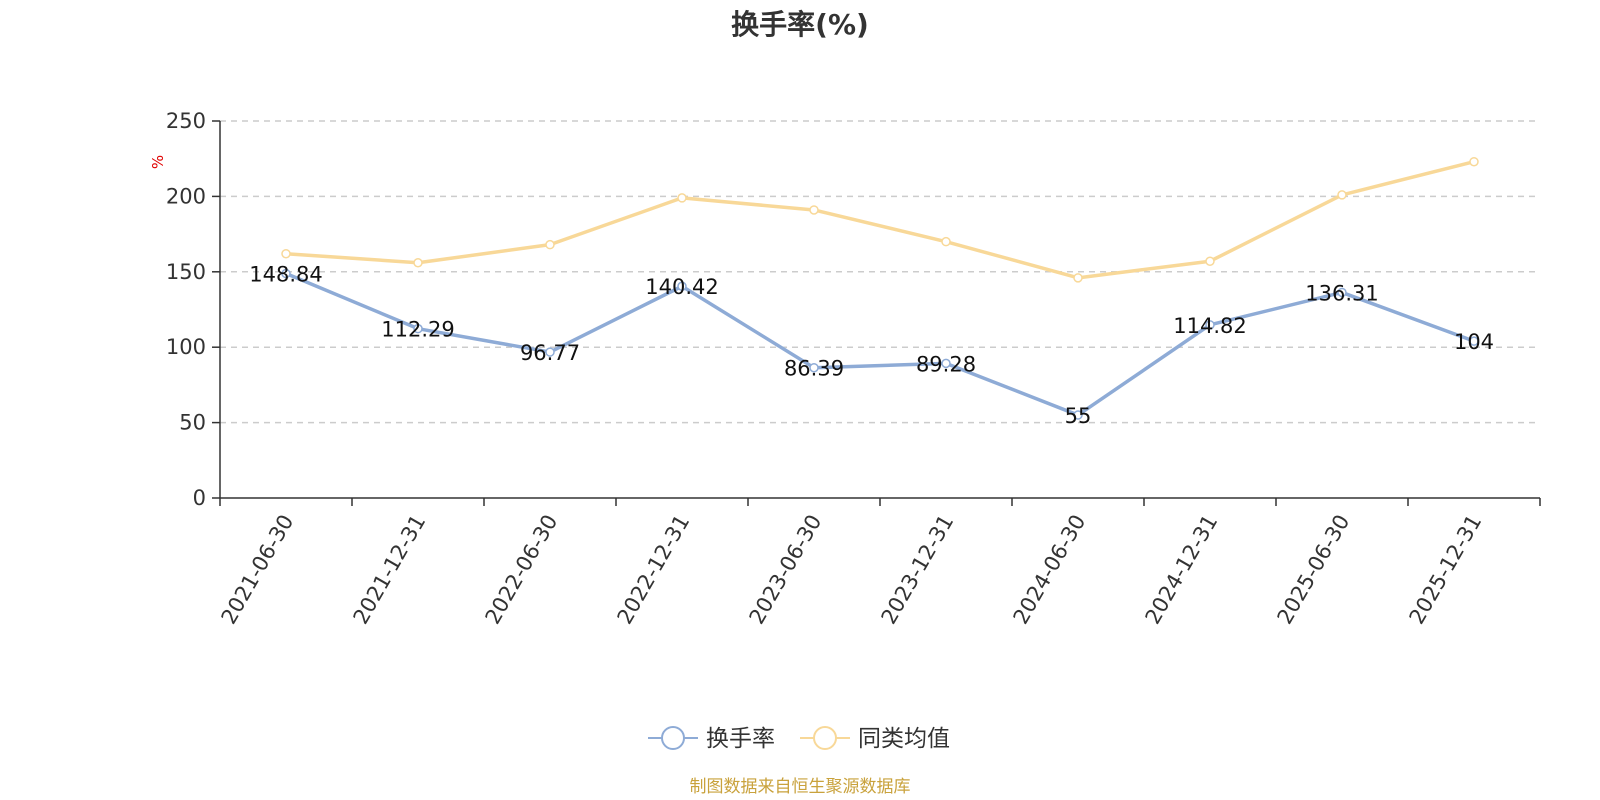 The width and height of the screenshot is (1600, 800). Describe the element at coordinates (158, 162) in the screenshot. I see `y-axis-unit-label: %` at that location.